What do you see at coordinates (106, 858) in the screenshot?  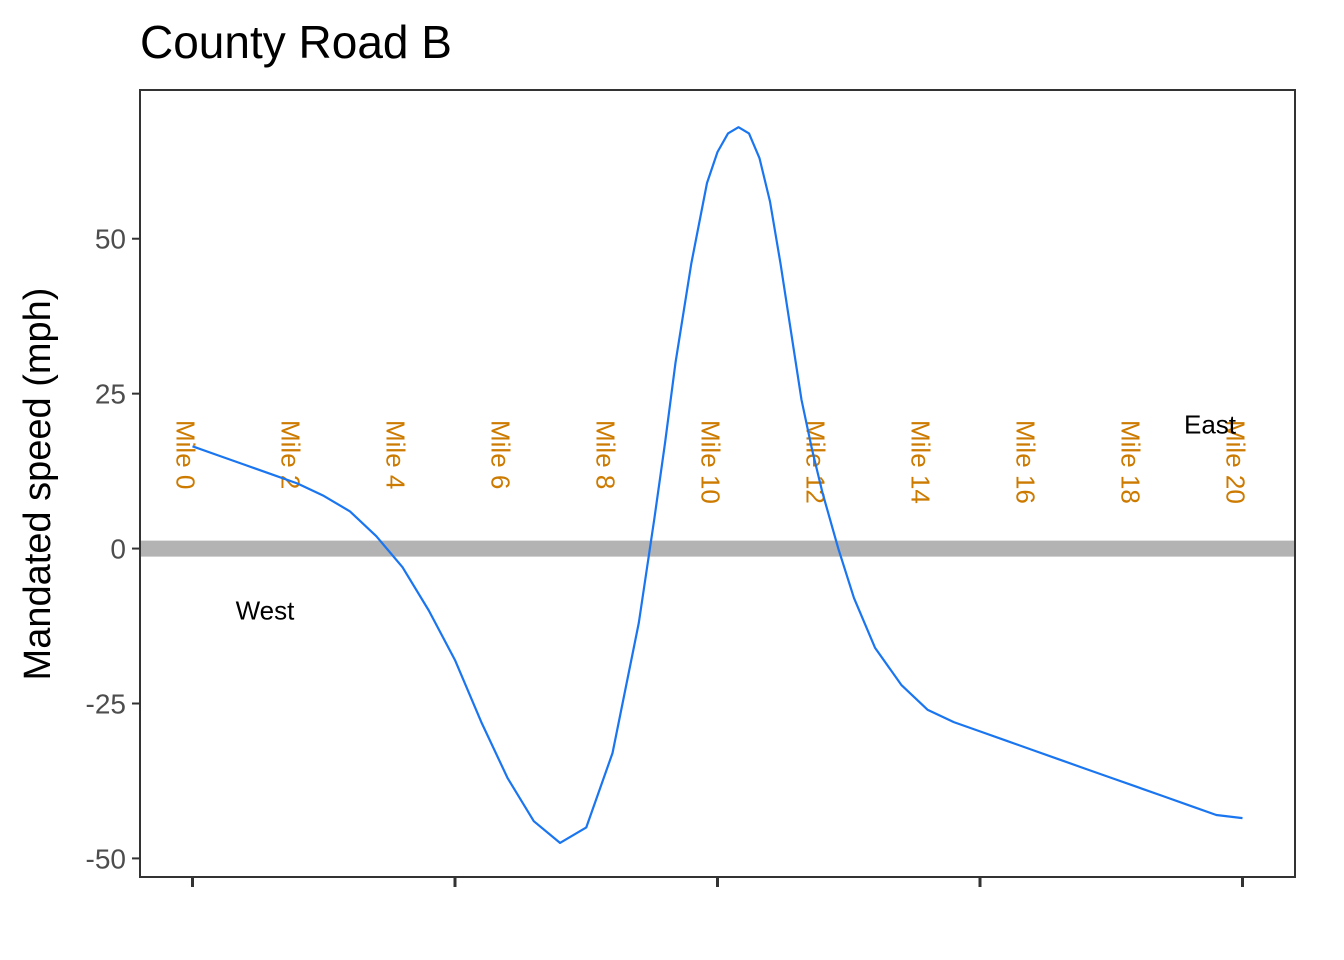 I see `y-tick-label: -50` at bounding box center [106, 858].